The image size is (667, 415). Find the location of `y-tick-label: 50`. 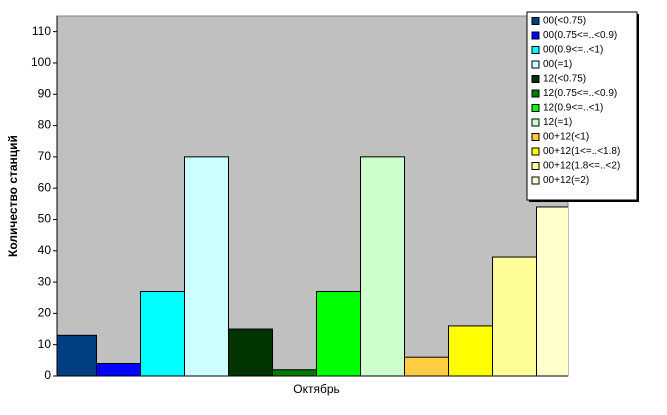

y-tick-label: 50 is located at coordinates (45, 219).